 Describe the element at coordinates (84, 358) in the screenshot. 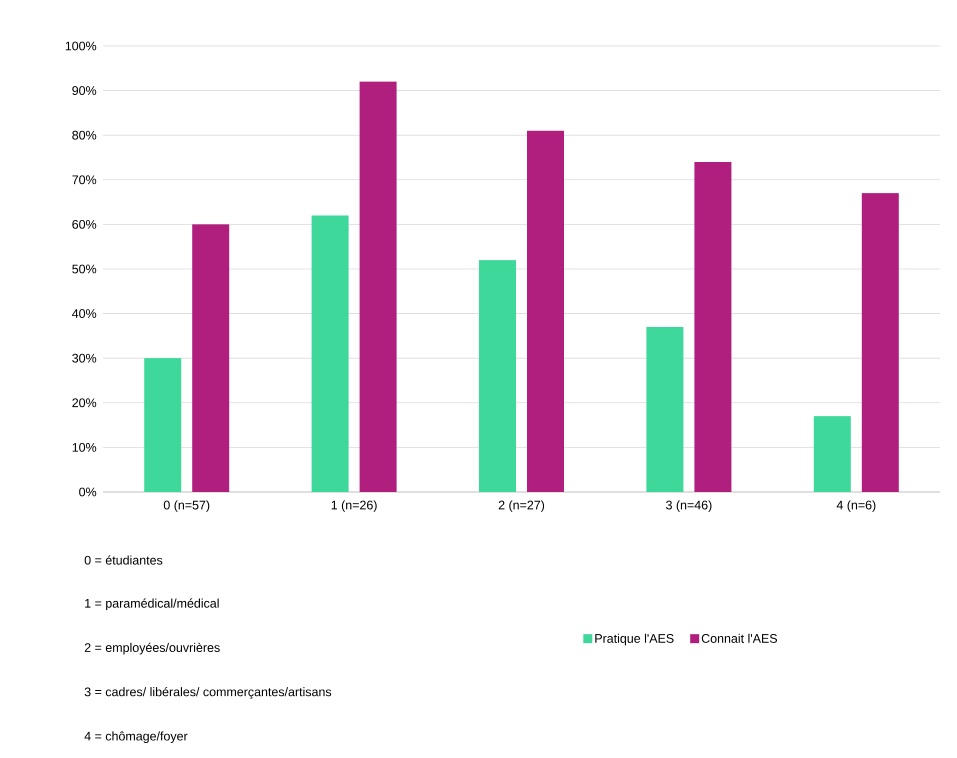

I see `y-tick-label: 30%` at that location.